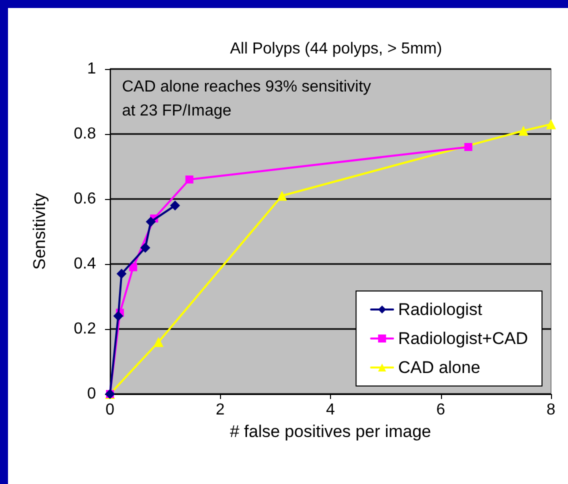  What do you see at coordinates (110, 410) in the screenshot?
I see `x-tick-label: 0` at bounding box center [110, 410].